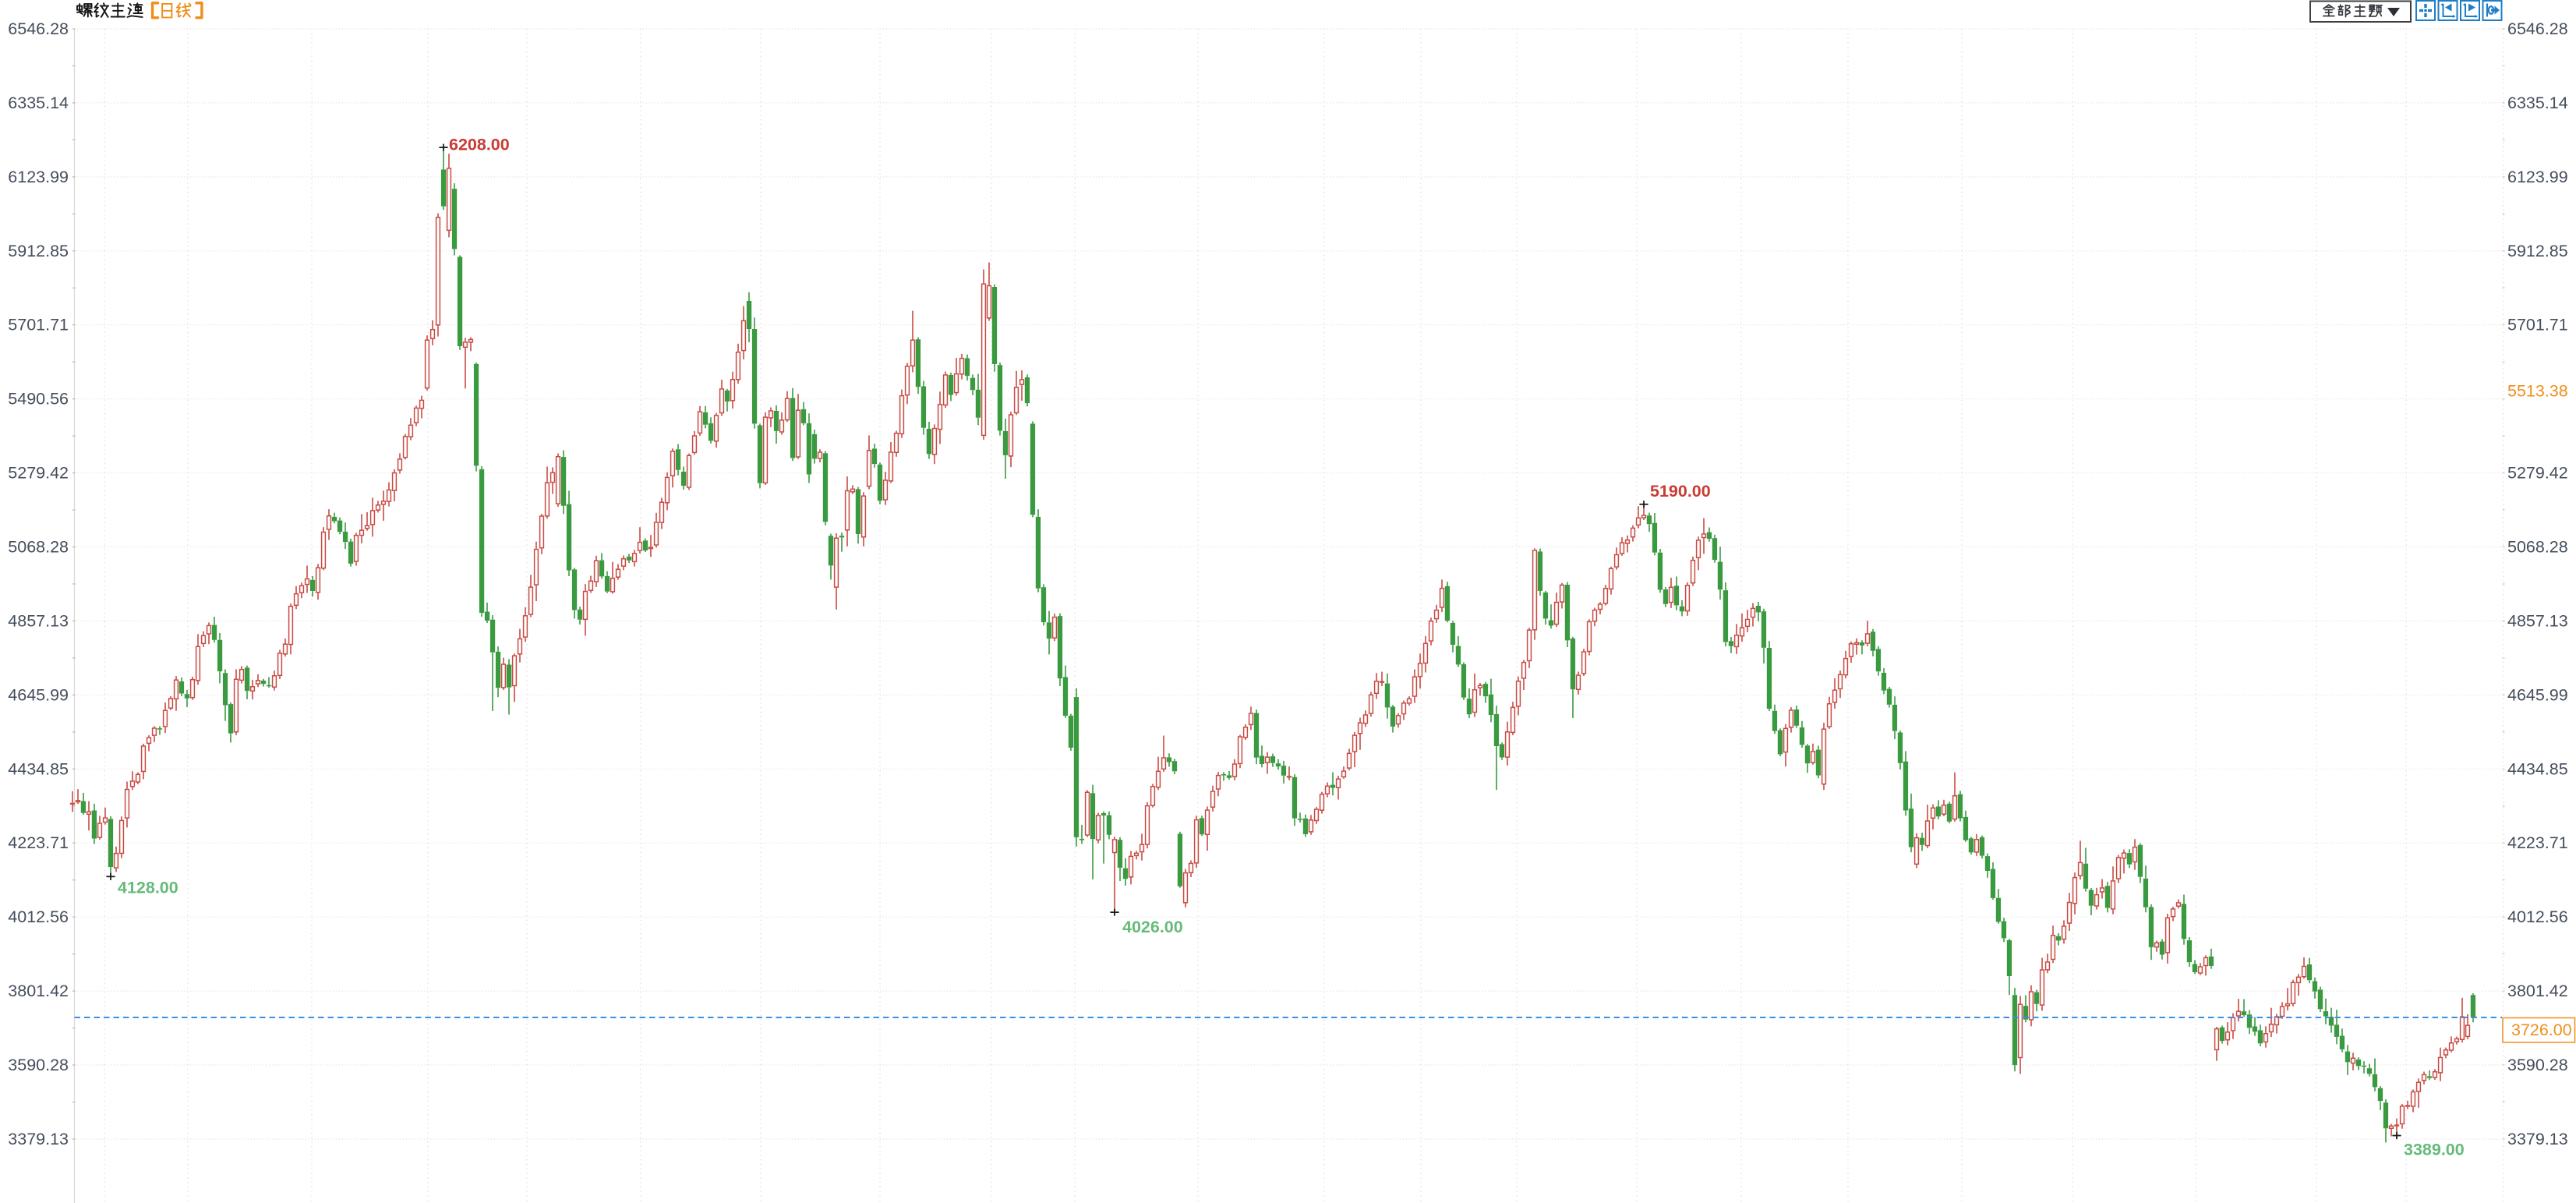 The height and width of the screenshot is (1203, 2576). What do you see at coordinates (2537, 390) in the screenshot?
I see `svg-text: 5513.38` at bounding box center [2537, 390].